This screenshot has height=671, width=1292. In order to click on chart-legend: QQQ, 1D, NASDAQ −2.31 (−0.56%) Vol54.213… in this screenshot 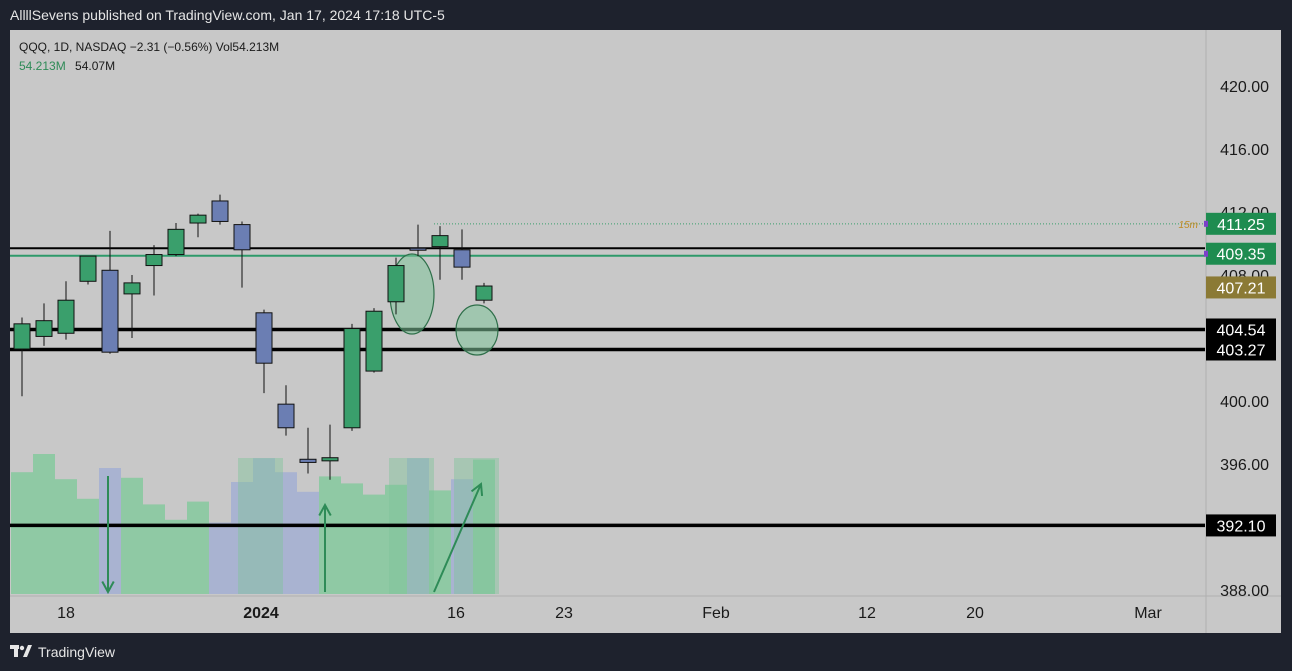, I will do `click(149, 57)`.